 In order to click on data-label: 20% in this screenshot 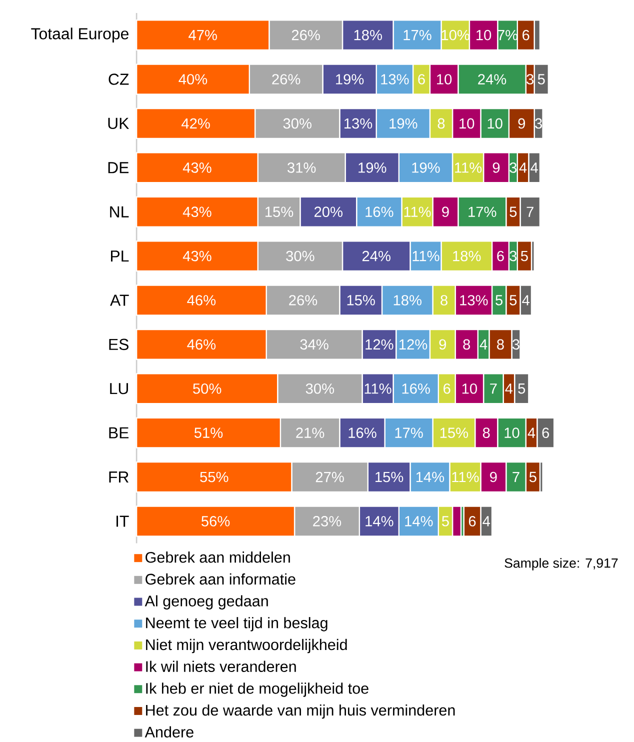, I will do `click(328, 212)`.